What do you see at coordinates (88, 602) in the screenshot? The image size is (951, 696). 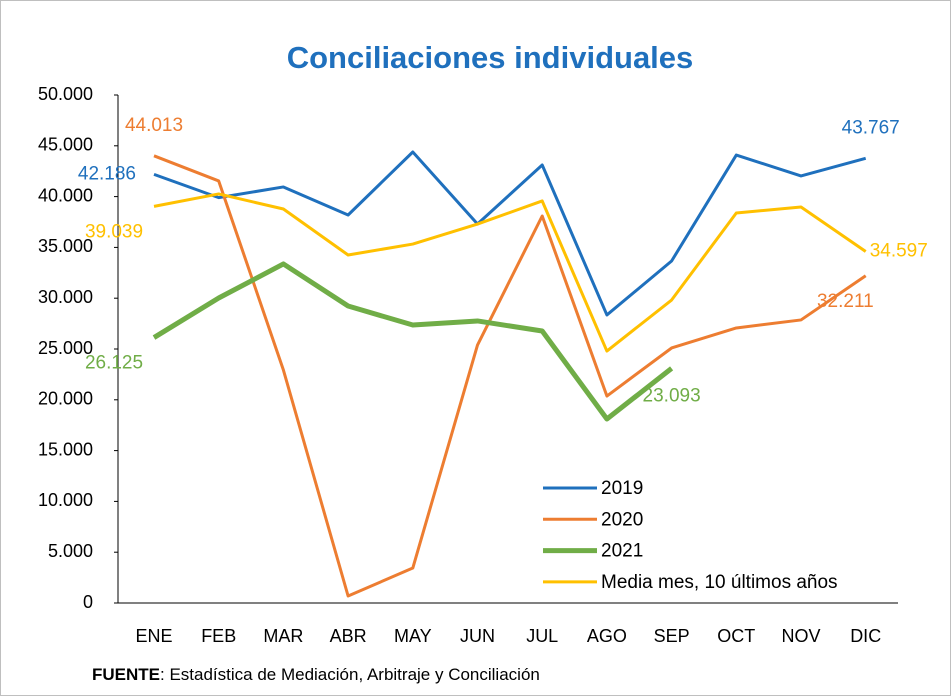 I see `y-tick-label: 0` at bounding box center [88, 602].